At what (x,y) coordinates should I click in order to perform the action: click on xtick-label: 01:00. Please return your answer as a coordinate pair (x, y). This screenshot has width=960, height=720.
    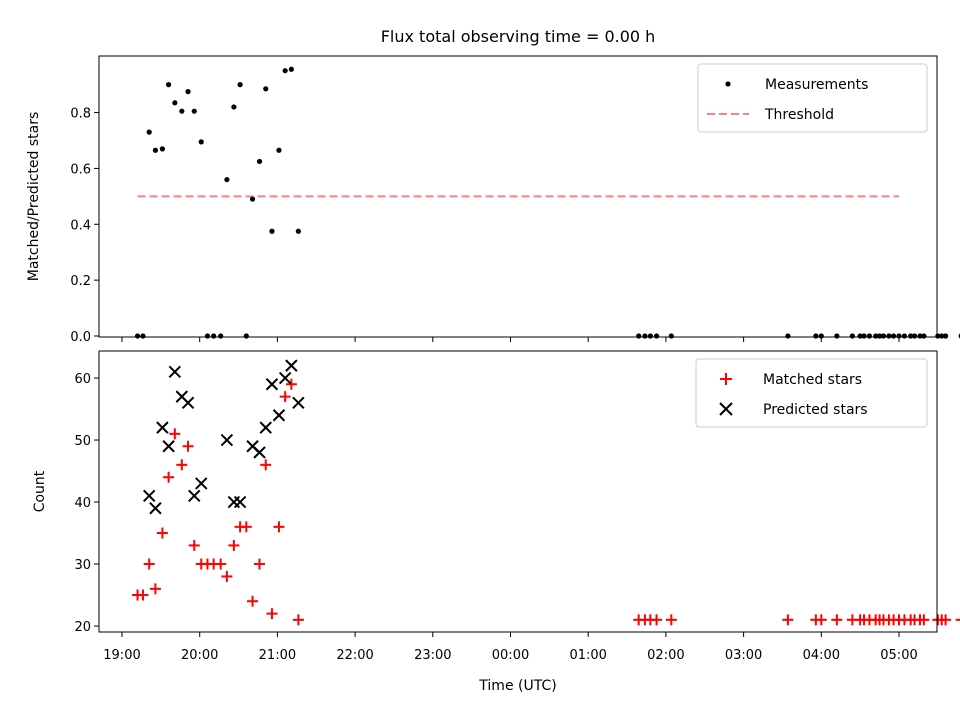
    Looking at the image, I should click on (587, 655).